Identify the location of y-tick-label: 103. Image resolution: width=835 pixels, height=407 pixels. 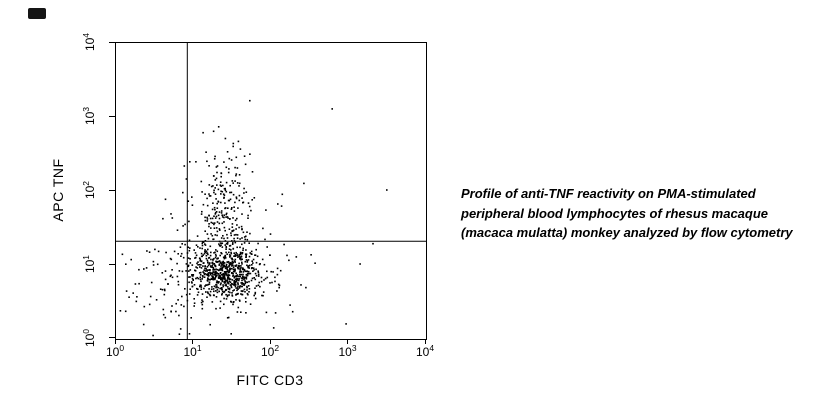
(89, 116).